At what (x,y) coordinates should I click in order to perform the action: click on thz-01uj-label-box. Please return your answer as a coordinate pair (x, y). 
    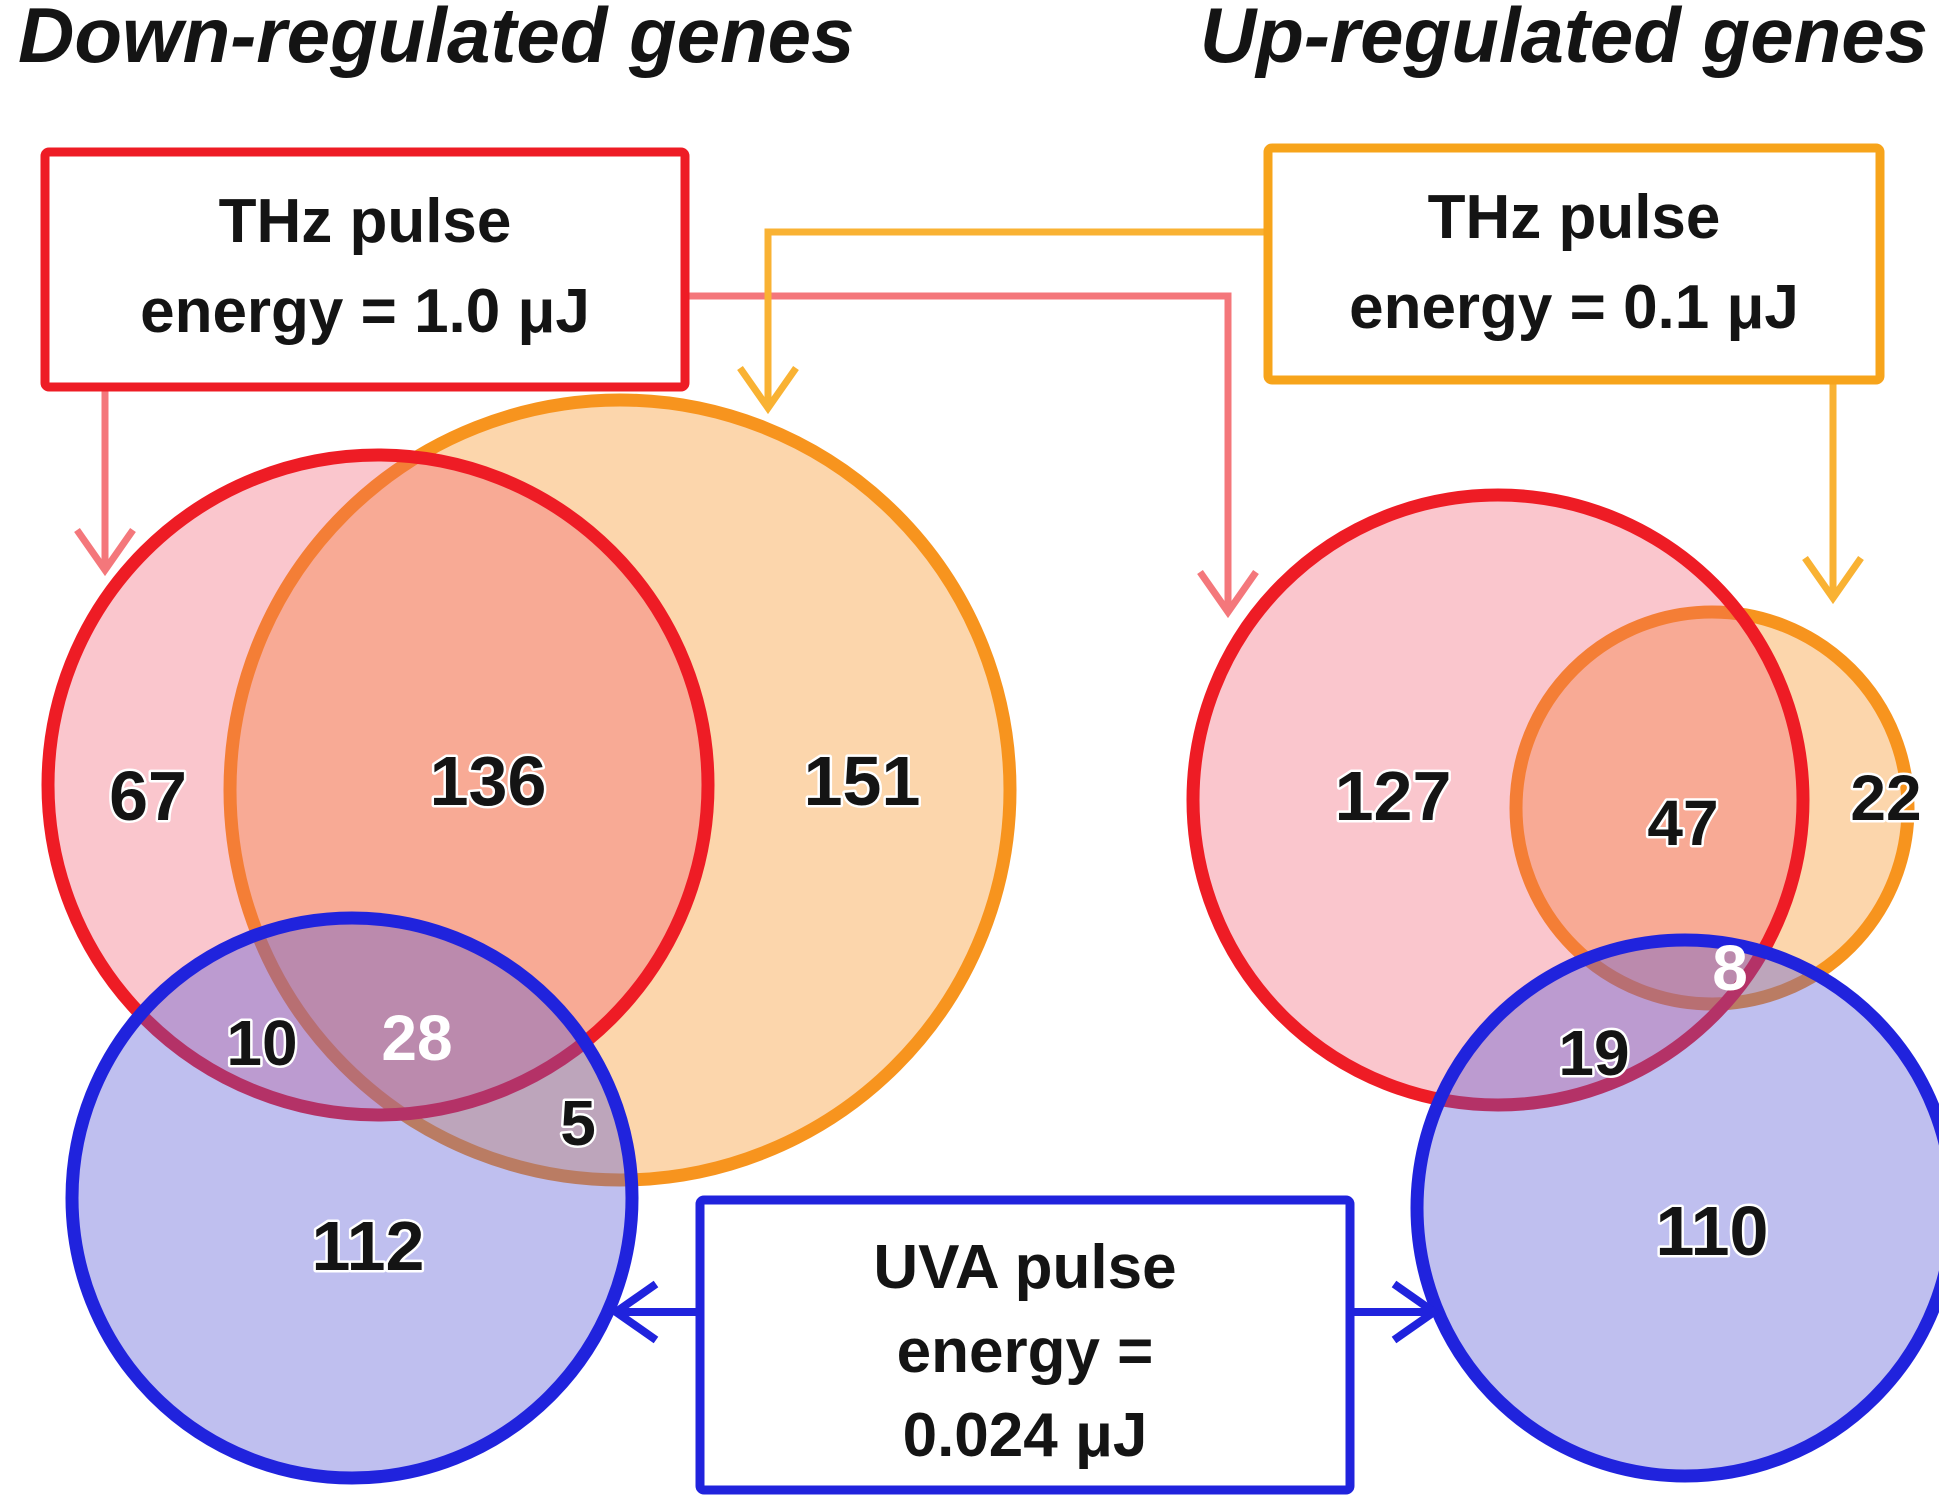
    Looking at the image, I should click on (1574, 264).